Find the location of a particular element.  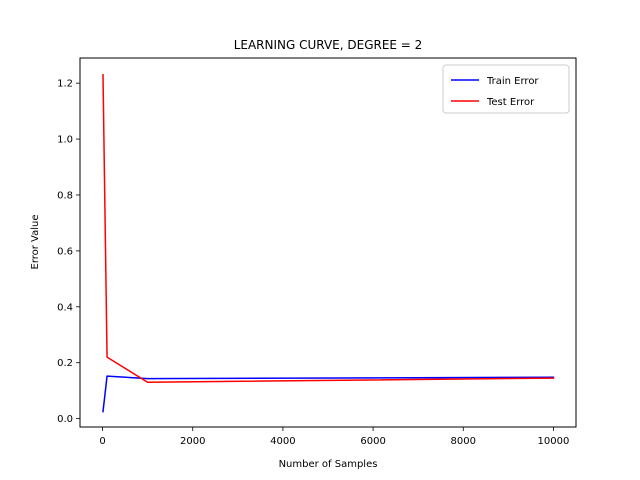

y-axis-label: Error Value is located at coordinates (35, 241).